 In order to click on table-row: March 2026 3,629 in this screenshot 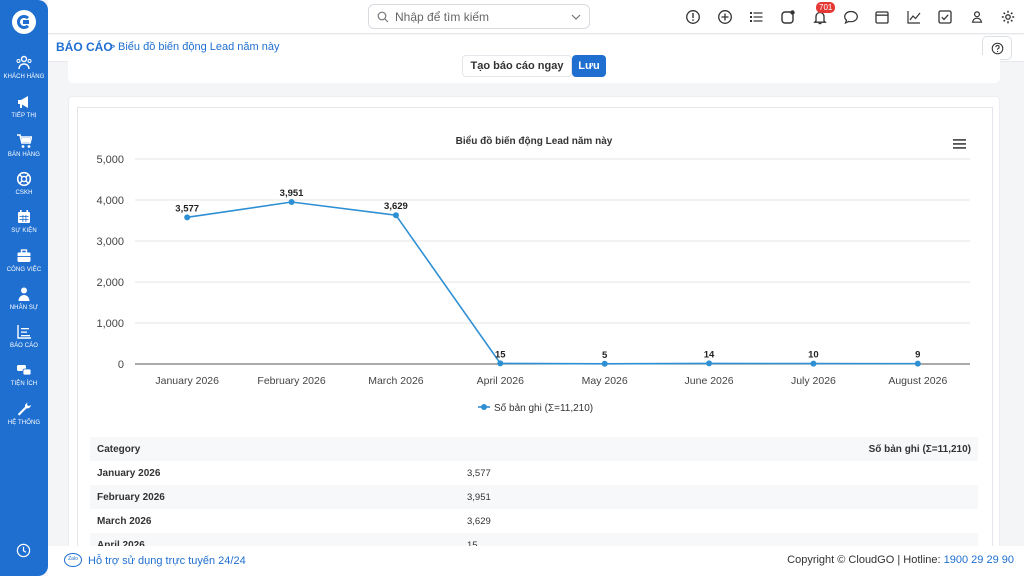, I will do `click(534, 521)`.